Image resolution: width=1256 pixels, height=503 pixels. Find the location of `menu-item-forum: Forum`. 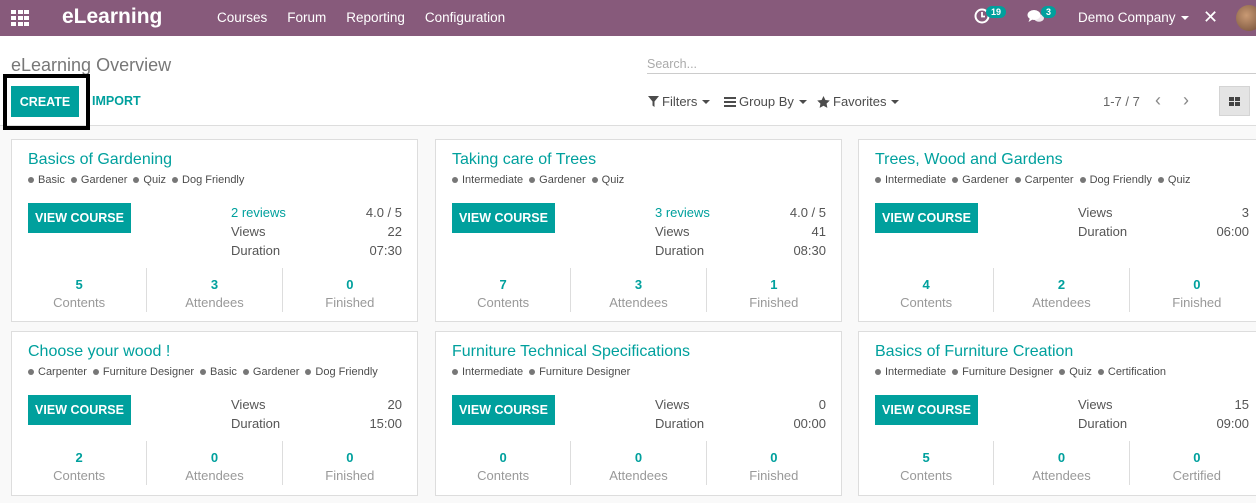

menu-item-forum: Forum is located at coordinates (307, 17).